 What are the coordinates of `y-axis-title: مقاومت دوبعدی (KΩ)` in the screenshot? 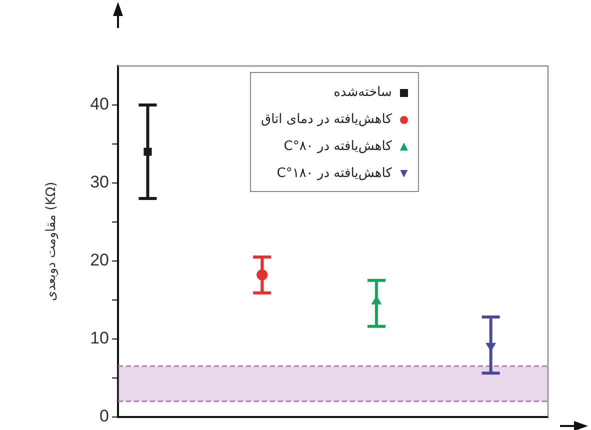 It's located at (52, 242).